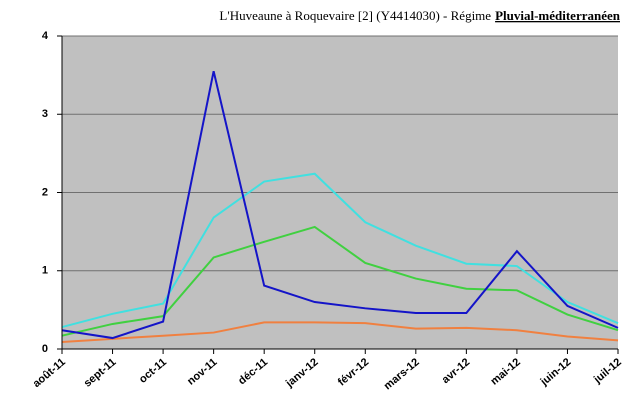  What do you see at coordinates (45, 114) in the screenshot?
I see `y-tick-label: 3` at bounding box center [45, 114].